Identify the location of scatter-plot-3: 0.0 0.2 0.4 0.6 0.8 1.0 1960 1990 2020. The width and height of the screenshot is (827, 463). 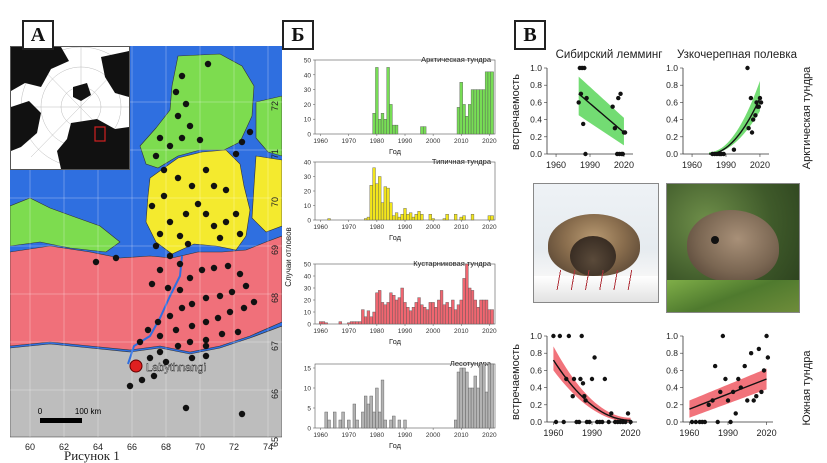
(585, 384).